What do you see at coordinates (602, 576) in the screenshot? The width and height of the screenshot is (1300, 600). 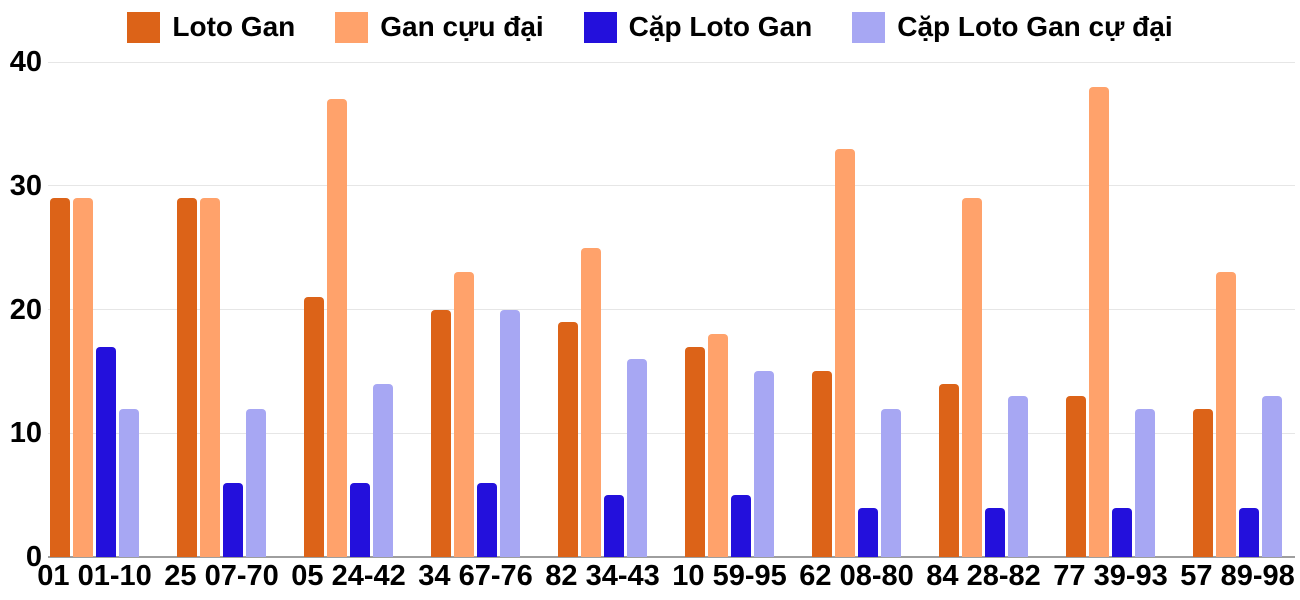 I see `x-tick-label: 82 34-43` at bounding box center [602, 576].